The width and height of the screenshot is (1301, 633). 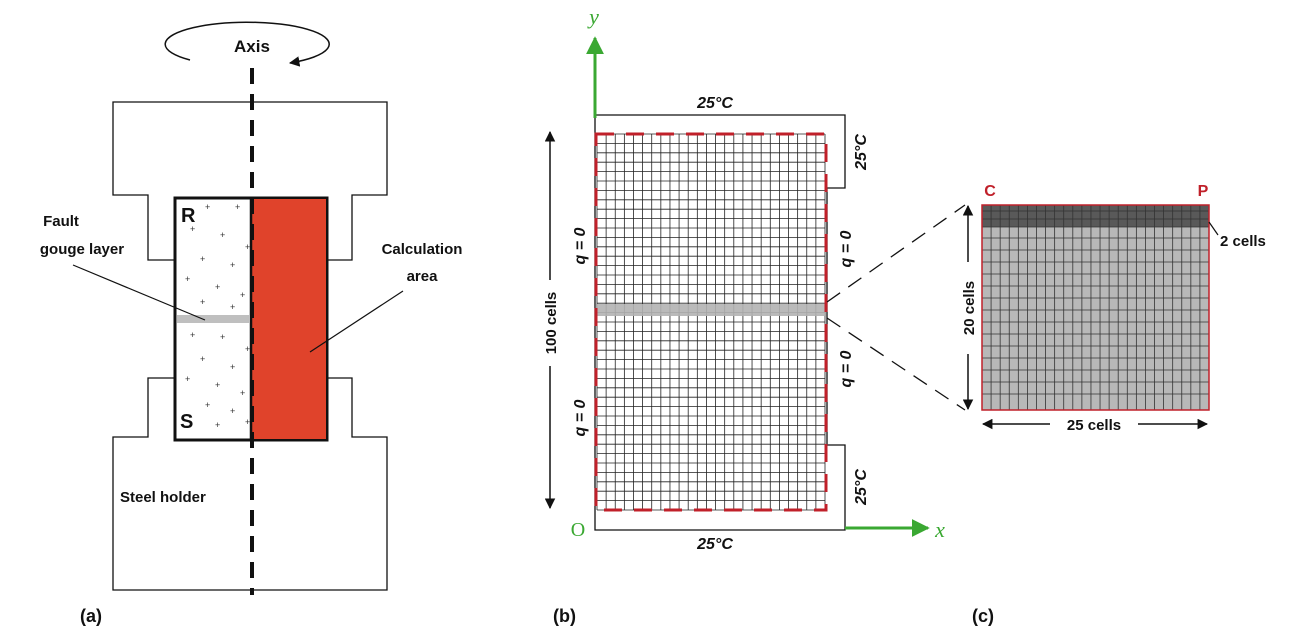 What do you see at coordinates (213, 319) in the screenshot?
I see `fault-gouge-layer` at bounding box center [213, 319].